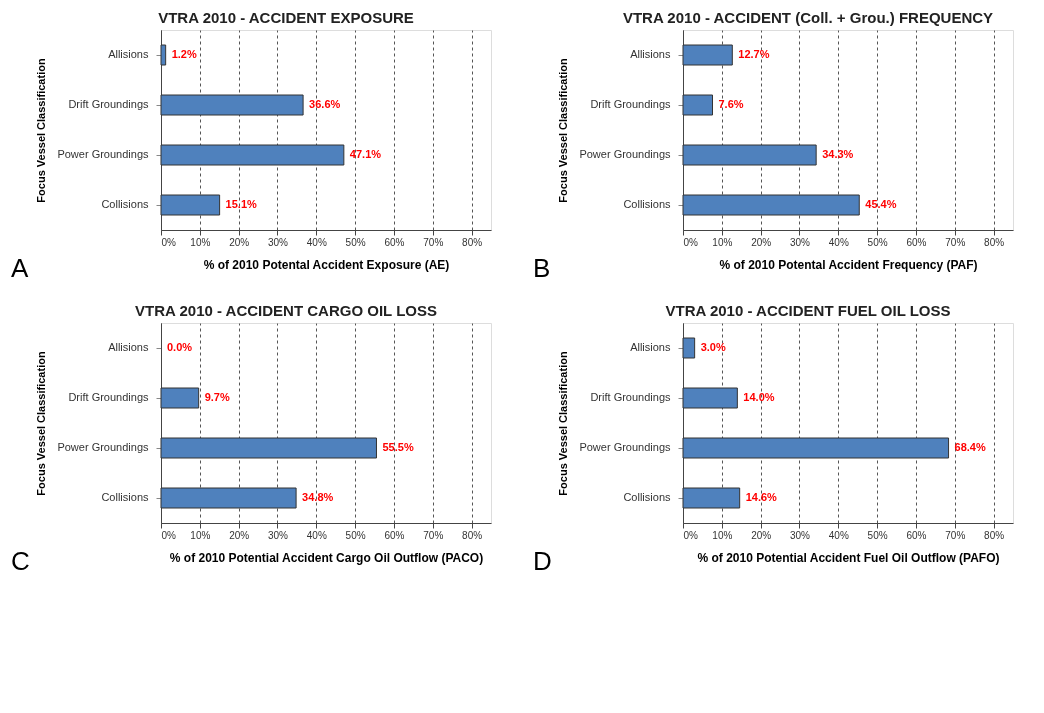 The width and height of the screenshot is (1044, 713). What do you see at coordinates (970, 447) in the screenshot?
I see `data-label: 68.4%` at bounding box center [970, 447].